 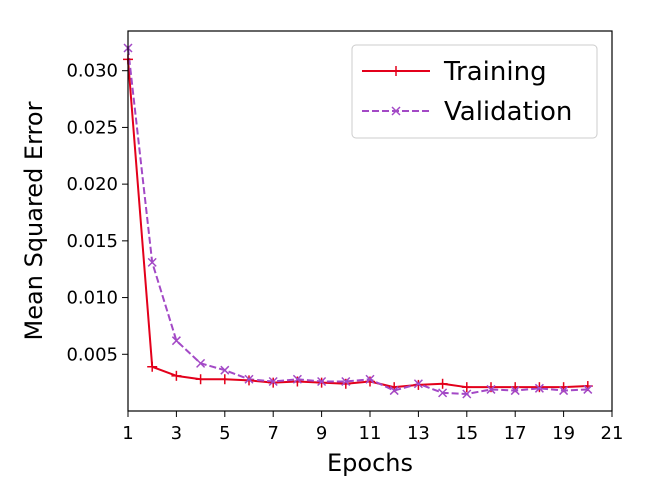 I want to click on legend-marker-training, so click(x=396, y=71).